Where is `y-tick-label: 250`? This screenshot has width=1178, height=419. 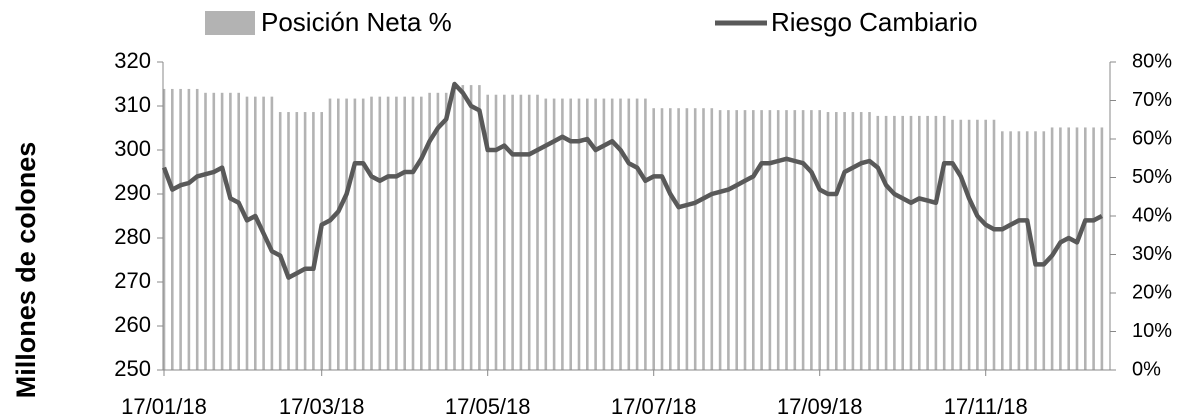
y-tick-label: 250 is located at coordinates (132, 368).